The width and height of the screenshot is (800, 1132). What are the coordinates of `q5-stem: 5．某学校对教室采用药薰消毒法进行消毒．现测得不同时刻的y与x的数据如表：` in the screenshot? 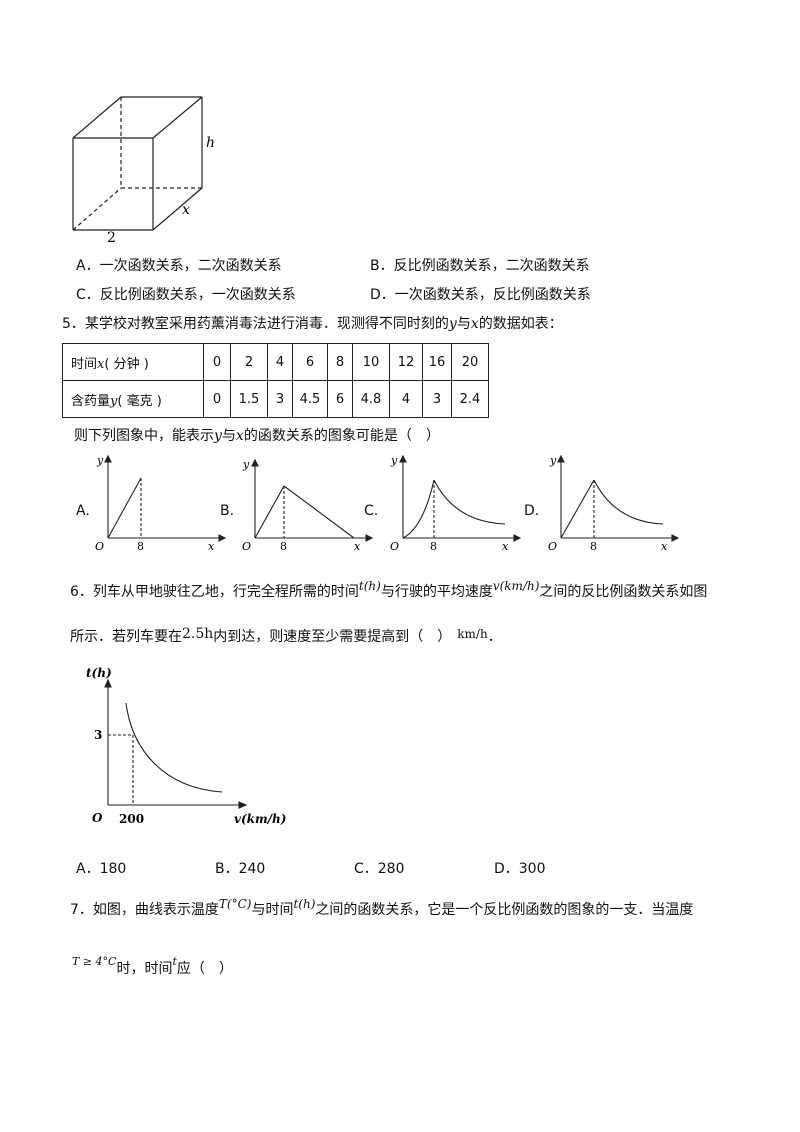 It's located at (312, 324).